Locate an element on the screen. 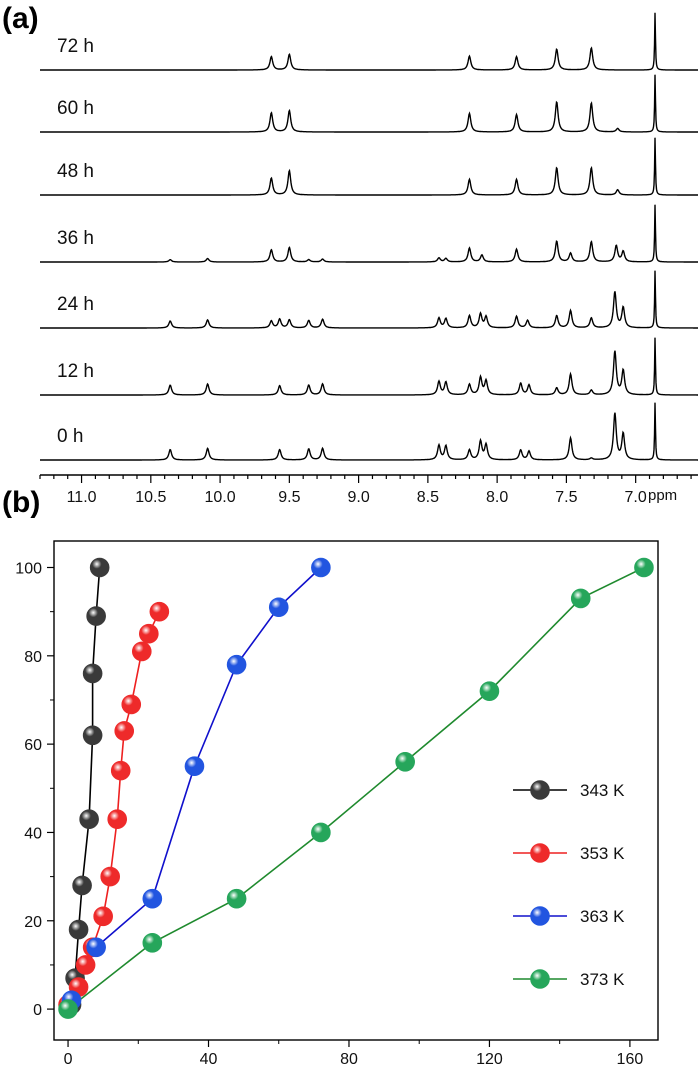  x-tick-label: 120 is located at coordinates (489, 1059).